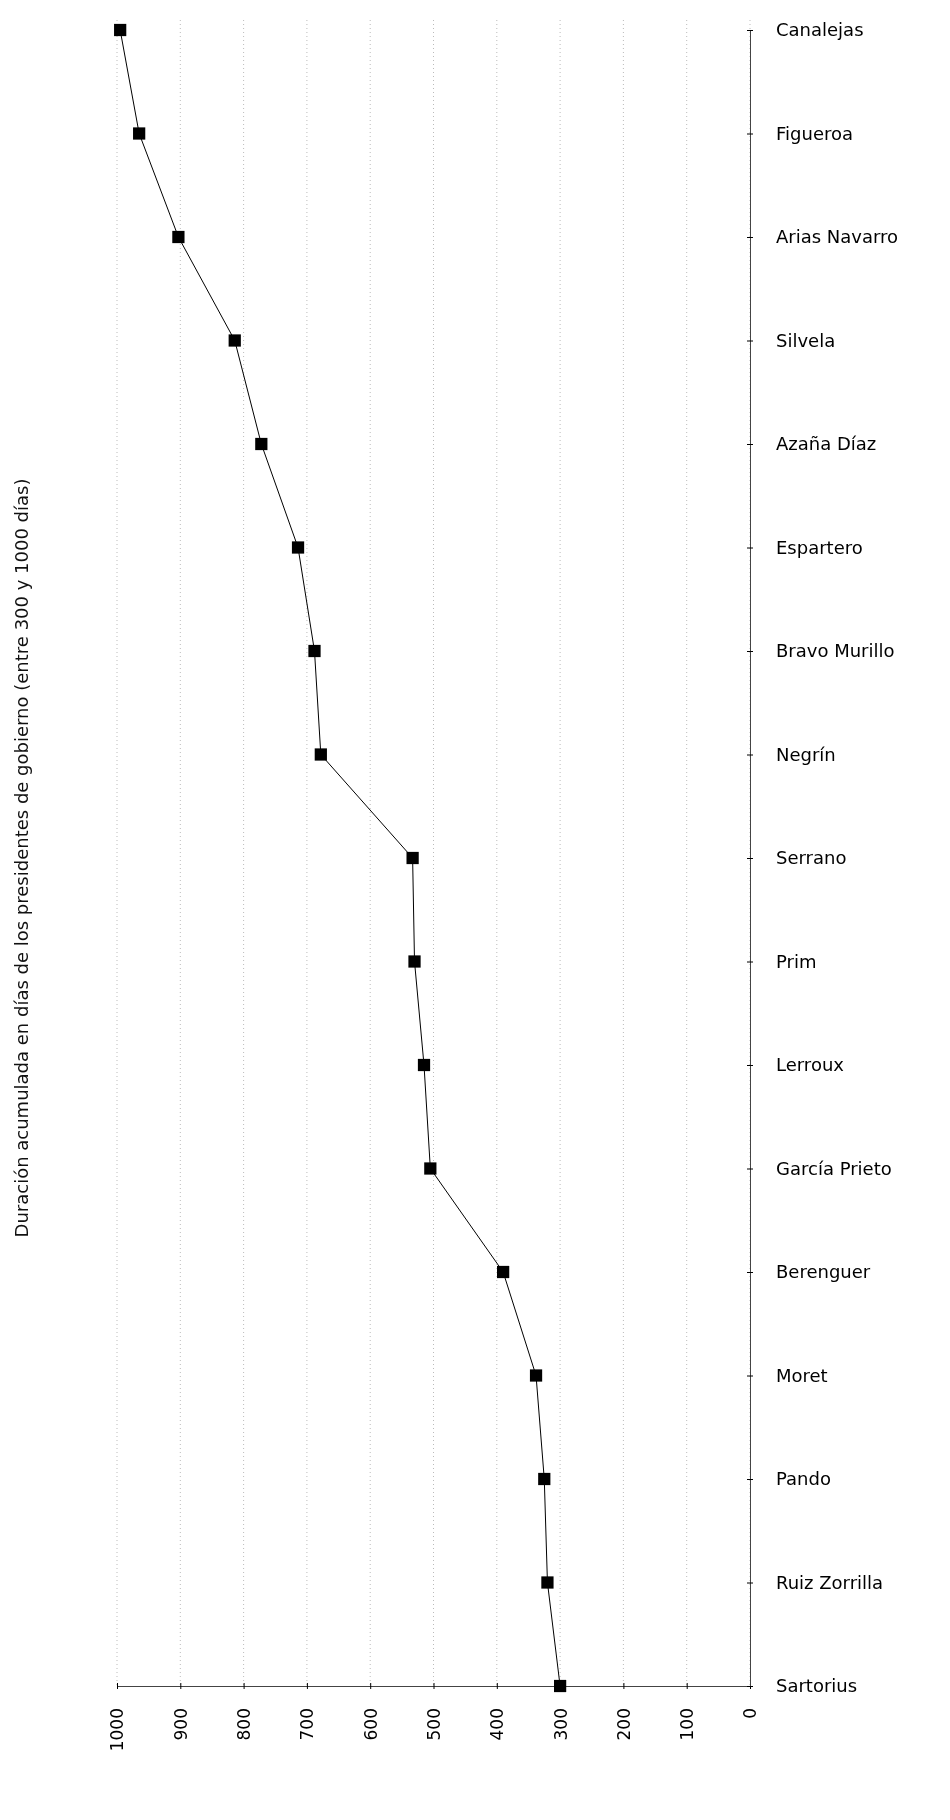 Image resolution: width=950 pixels, height=1820 pixels. Describe the element at coordinates (817, 1686) in the screenshot. I see `y-tick-label: Sartorius` at that location.